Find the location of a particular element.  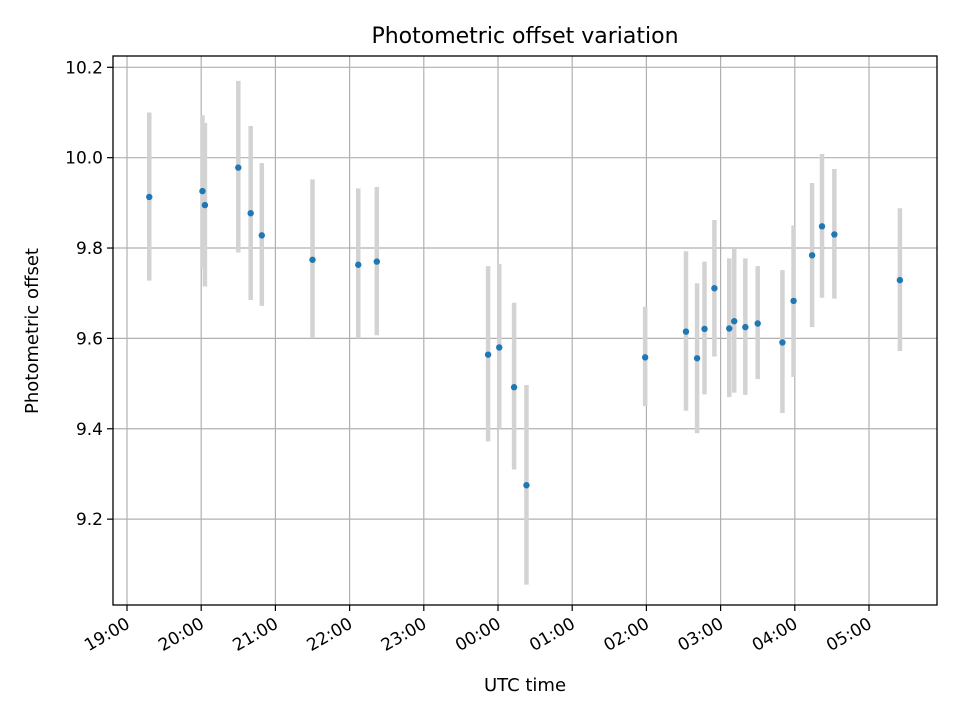

chart-title: Photometric offset variation is located at coordinates (524, 36).